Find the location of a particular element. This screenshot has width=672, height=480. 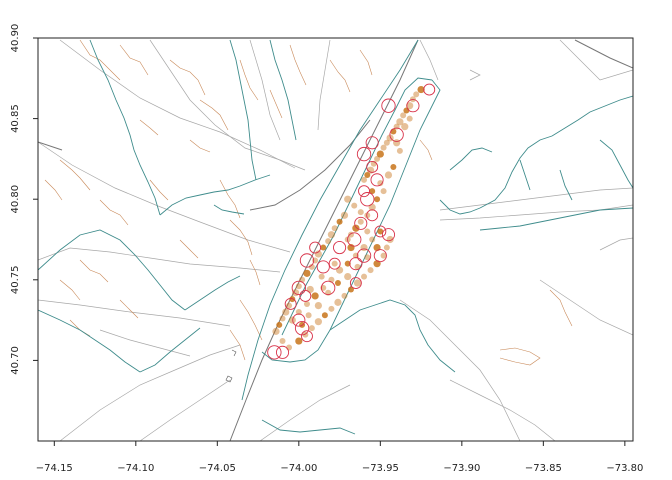

open-circles-layer is located at coordinates (351, 221).